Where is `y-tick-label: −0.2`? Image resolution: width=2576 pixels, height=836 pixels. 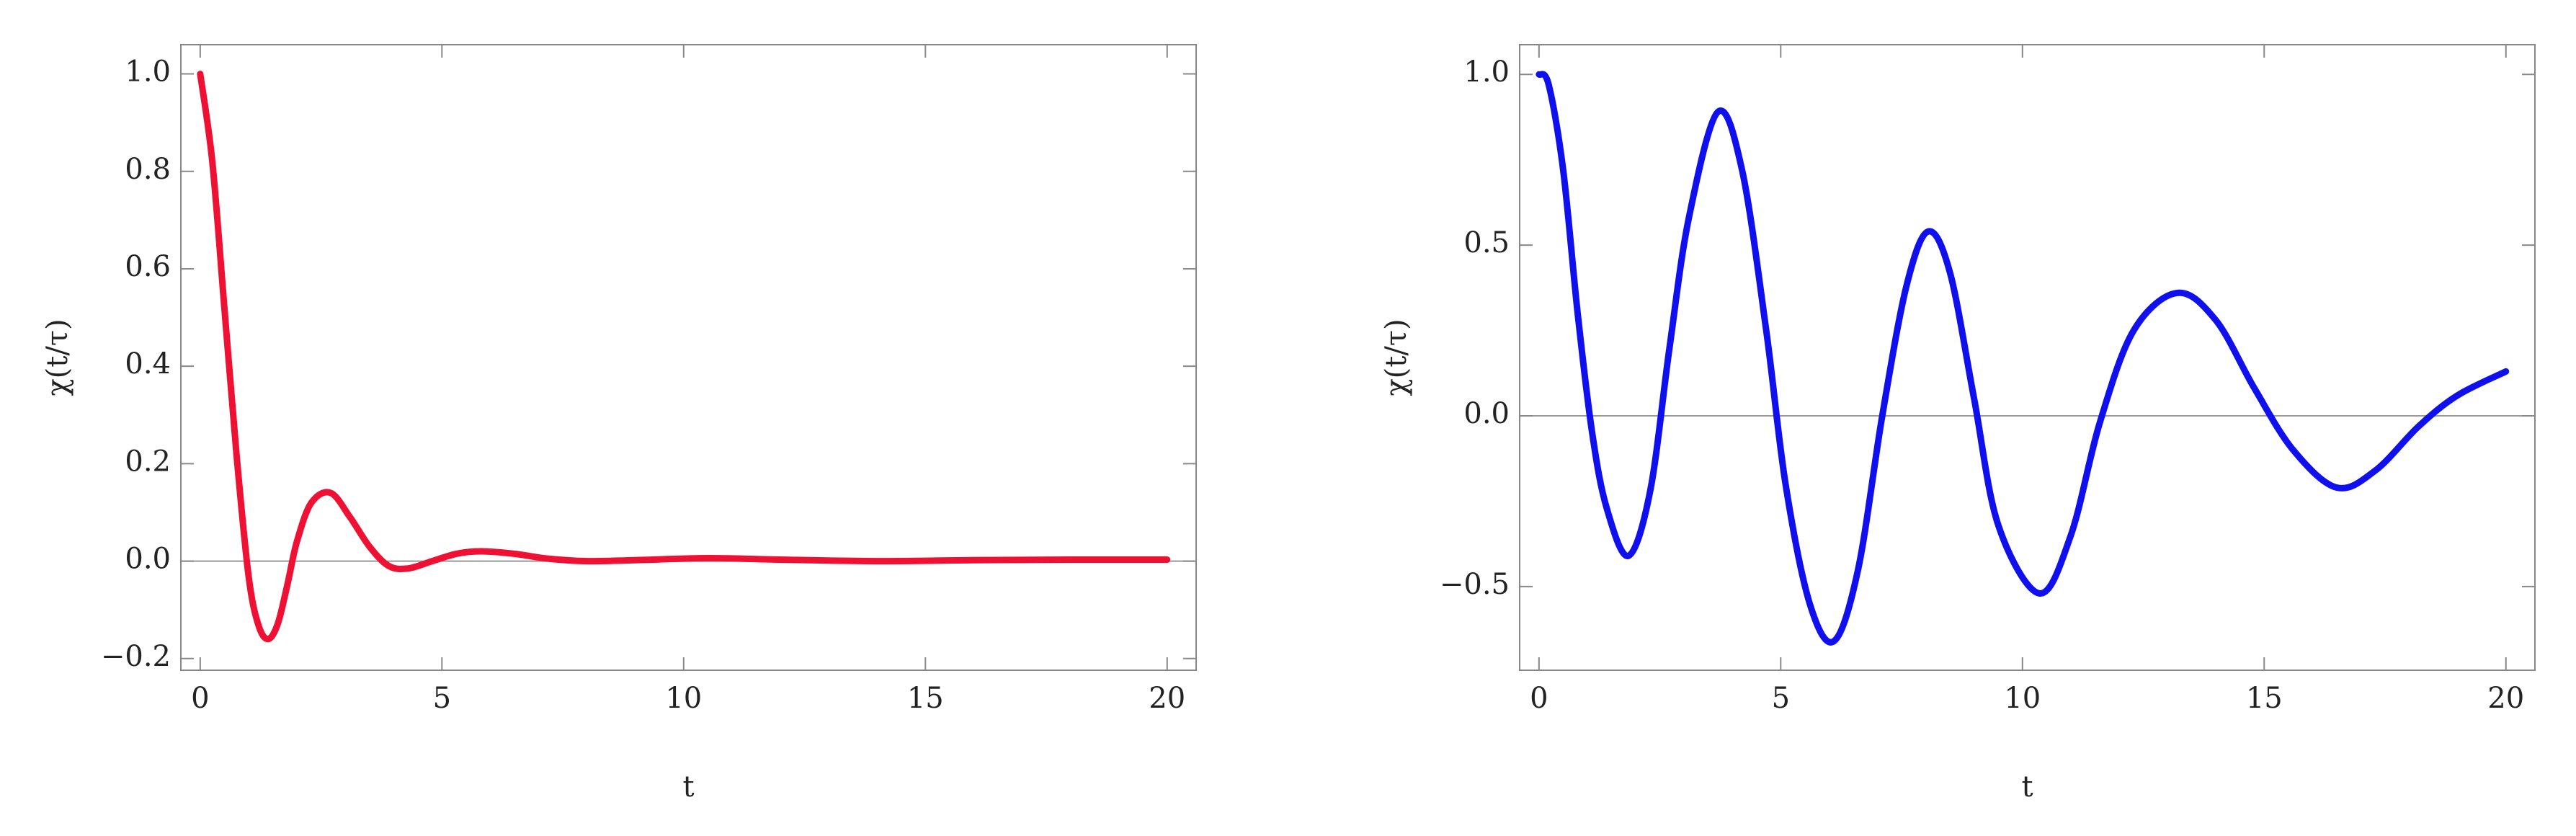
y-tick-label: −0.2 is located at coordinates (136, 656).